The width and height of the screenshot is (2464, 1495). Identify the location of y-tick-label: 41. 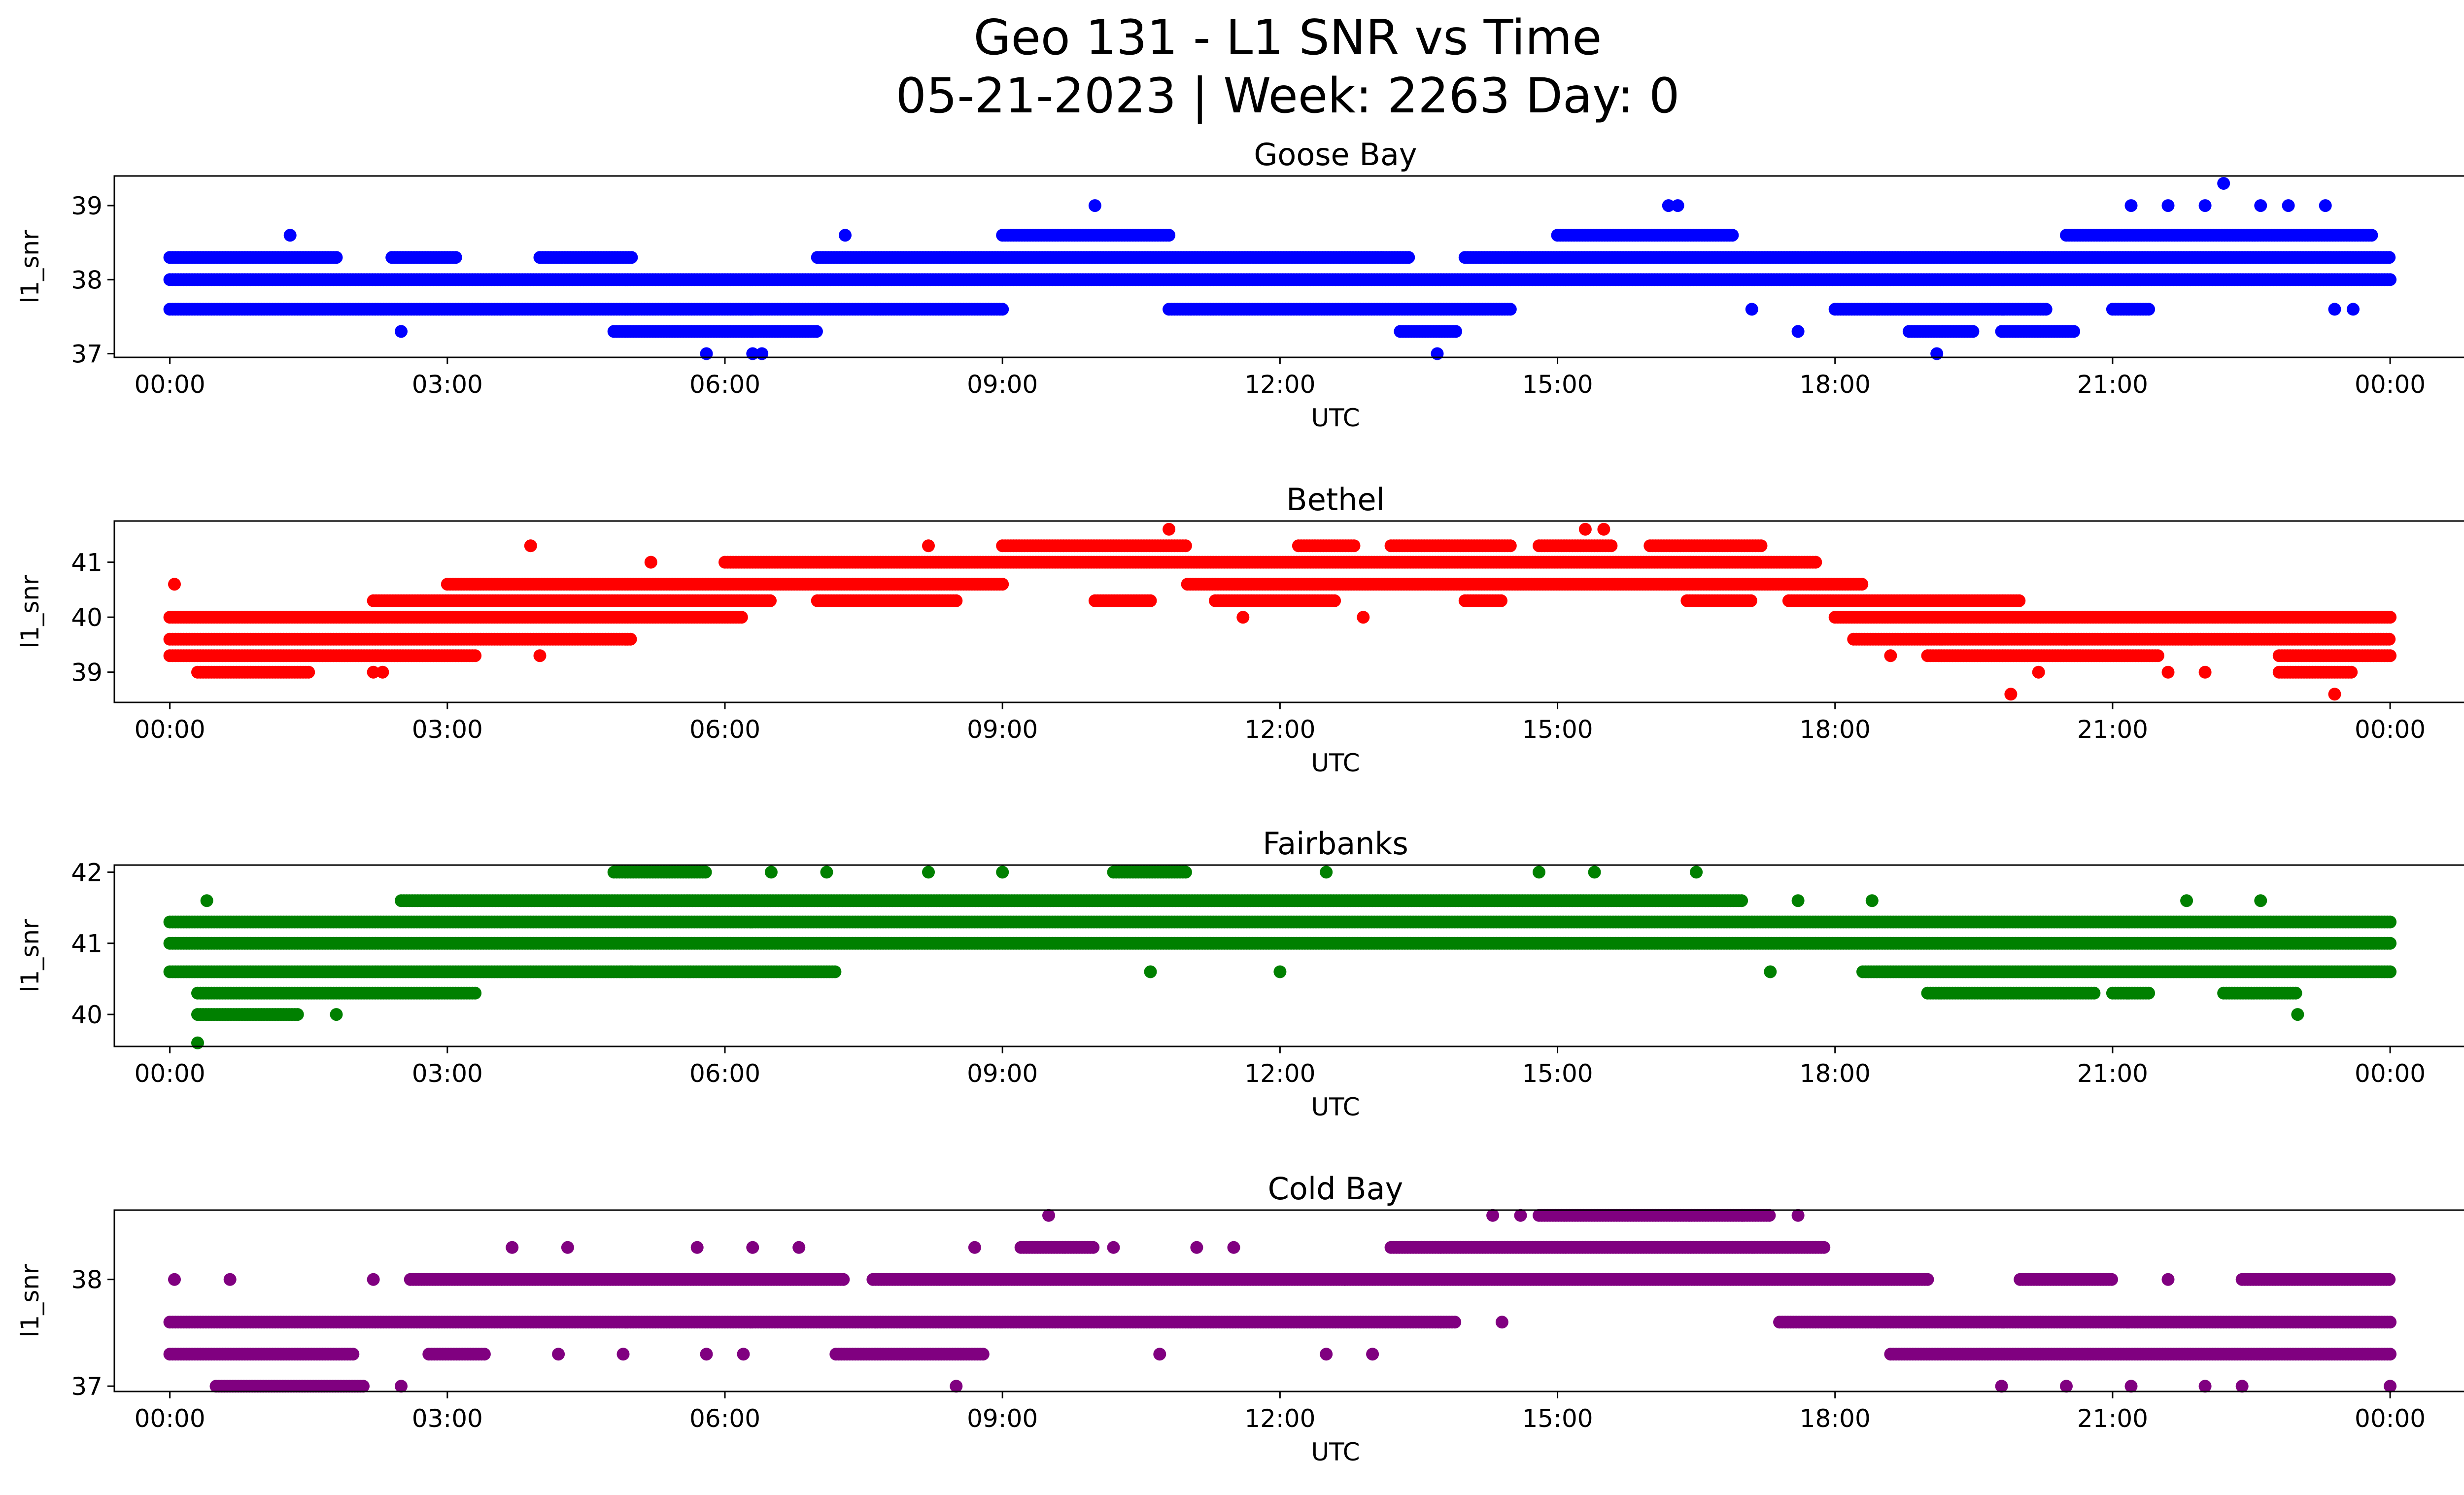
(87, 563).